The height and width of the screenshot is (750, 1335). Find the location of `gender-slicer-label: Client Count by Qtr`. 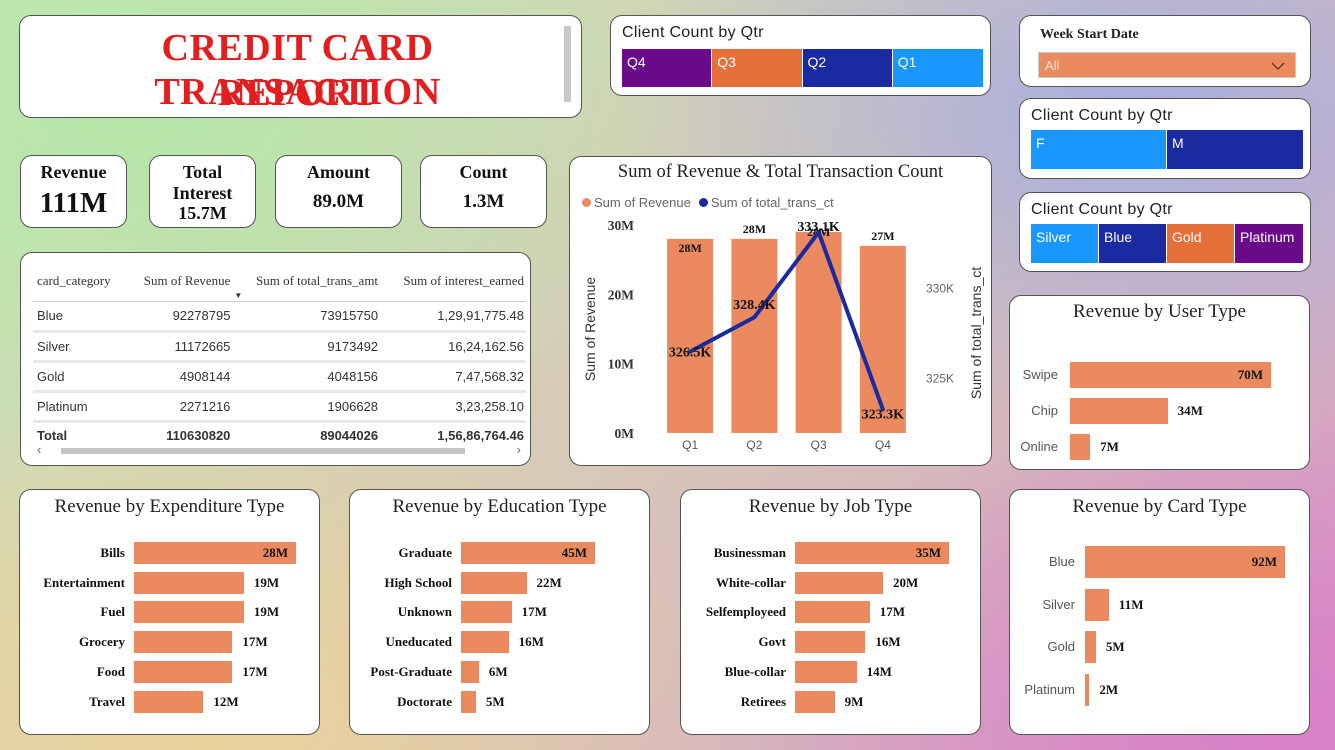

gender-slicer-label: Client Count by Qtr is located at coordinates (1102, 115).